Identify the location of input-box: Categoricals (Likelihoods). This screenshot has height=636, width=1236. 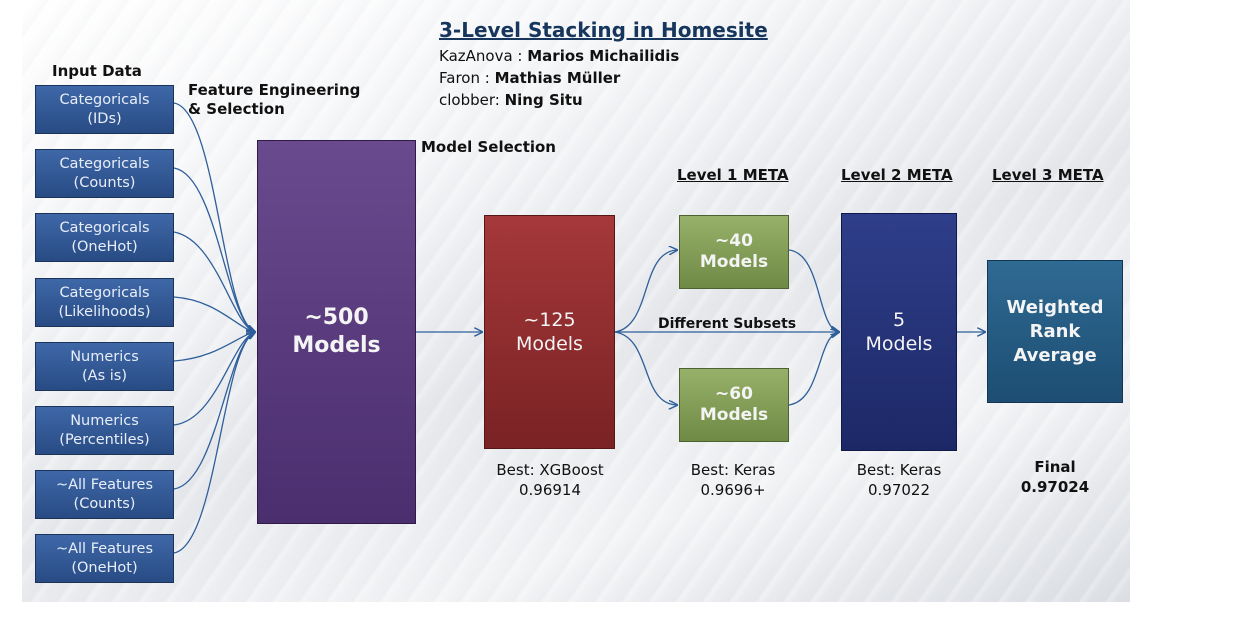
(104, 302).